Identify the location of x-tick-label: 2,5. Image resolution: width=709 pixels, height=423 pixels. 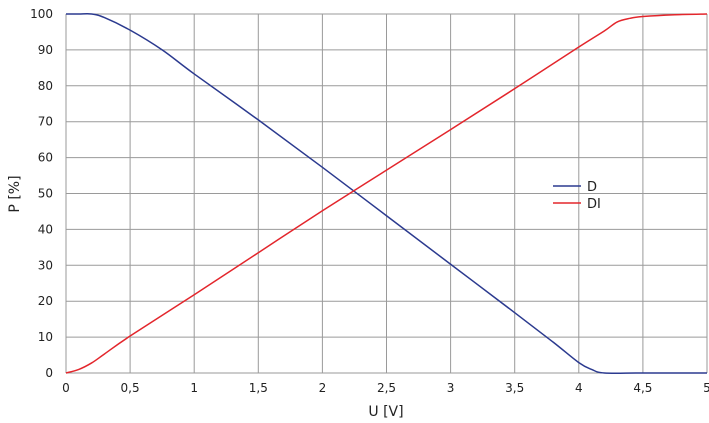
(386, 388).